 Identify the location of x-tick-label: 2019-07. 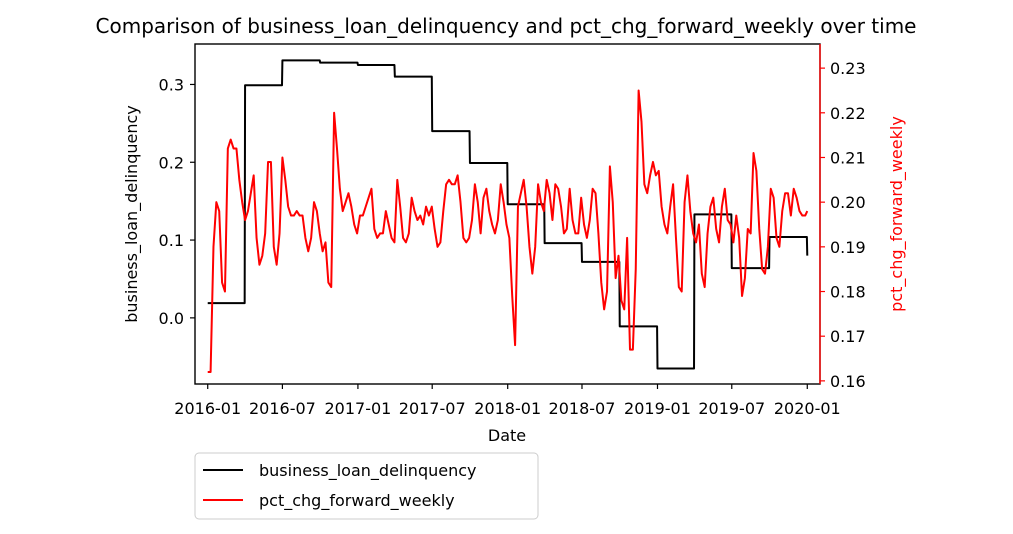
(731, 408).